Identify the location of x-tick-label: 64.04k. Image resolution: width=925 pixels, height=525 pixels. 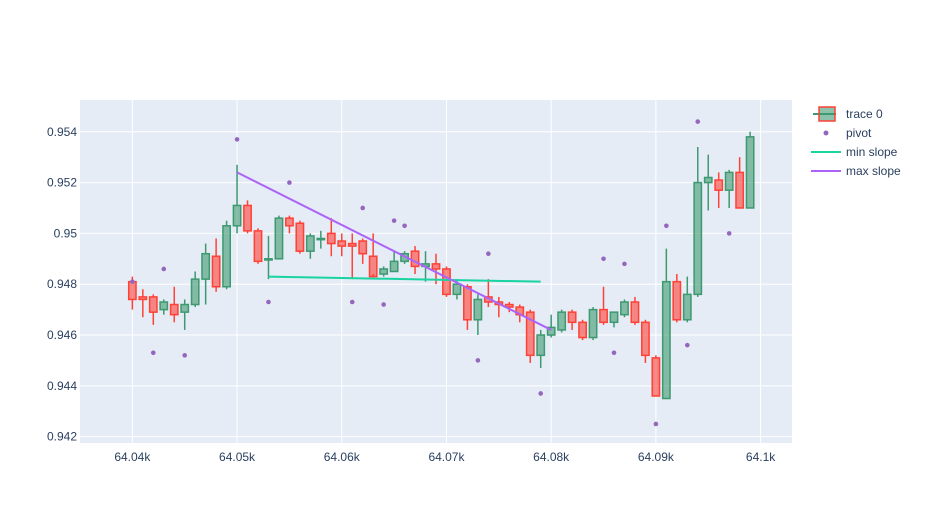
(132, 457).